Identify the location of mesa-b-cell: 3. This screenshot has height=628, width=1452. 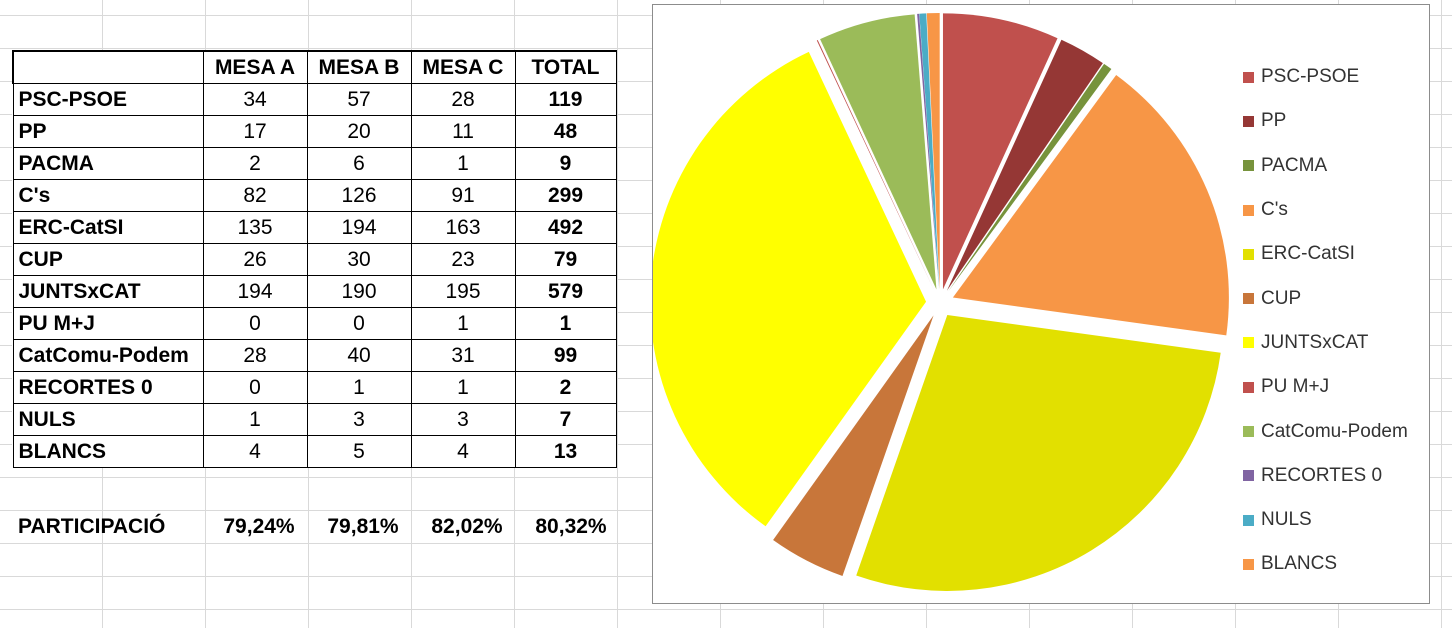
(359, 419).